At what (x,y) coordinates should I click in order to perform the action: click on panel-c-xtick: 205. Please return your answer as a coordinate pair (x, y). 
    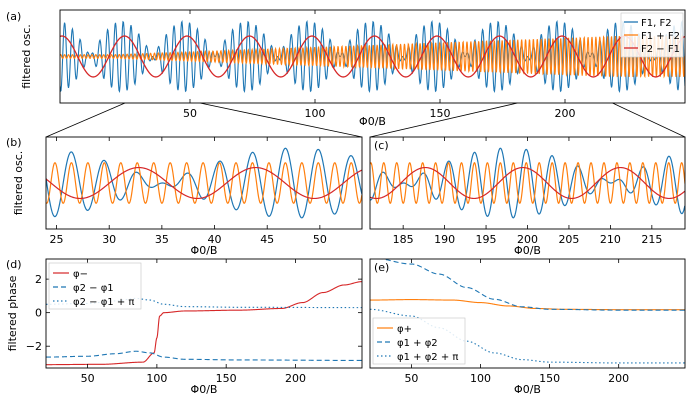
    Looking at the image, I should click on (568, 239).